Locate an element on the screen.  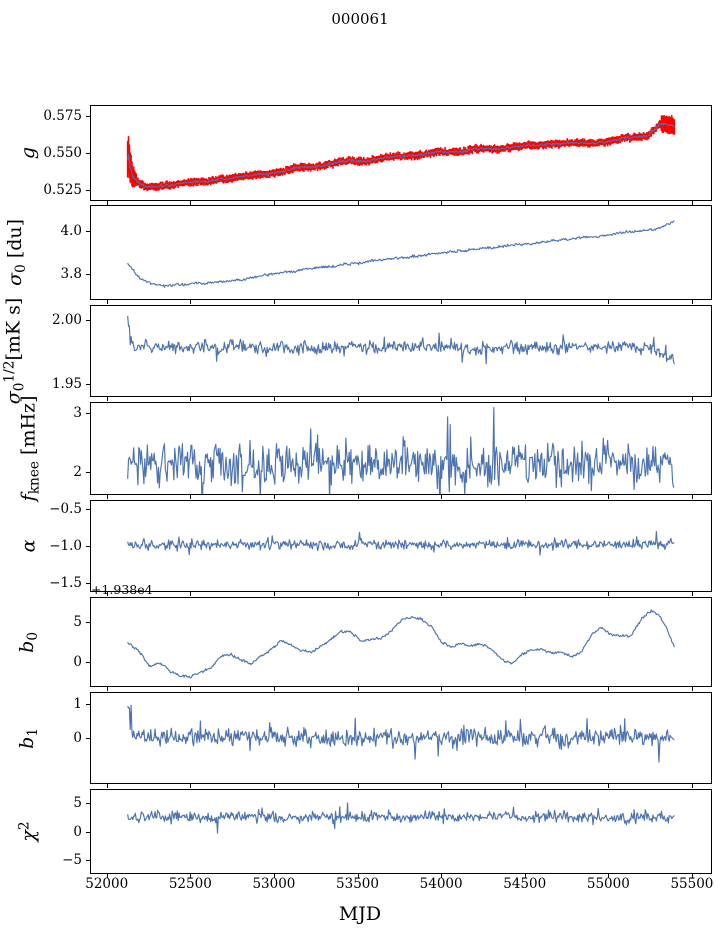
data-line-sigma0-du is located at coordinates (401, 254).